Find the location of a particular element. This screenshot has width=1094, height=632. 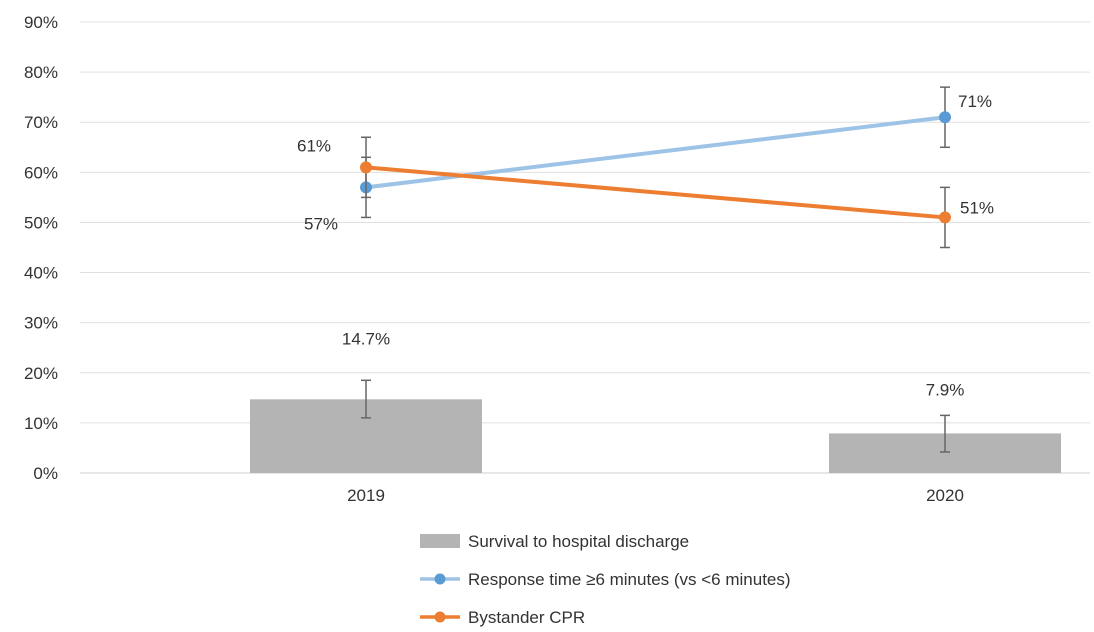

data-label: 51% is located at coordinates (977, 207).